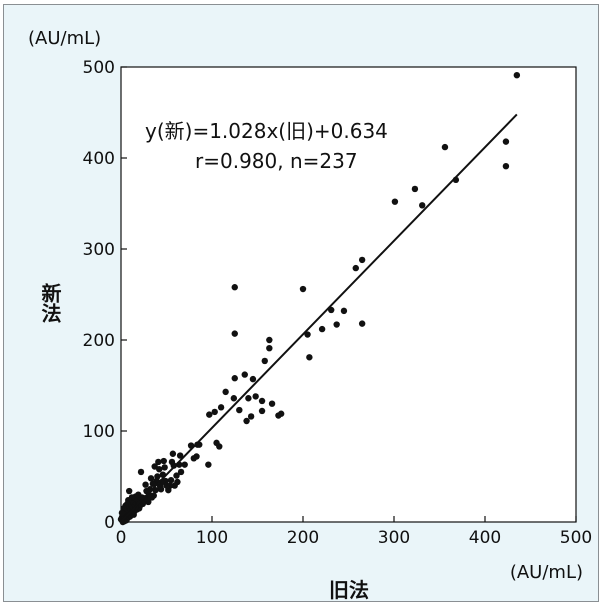  I want to click on y-tick-label: 500, so click(99, 68).